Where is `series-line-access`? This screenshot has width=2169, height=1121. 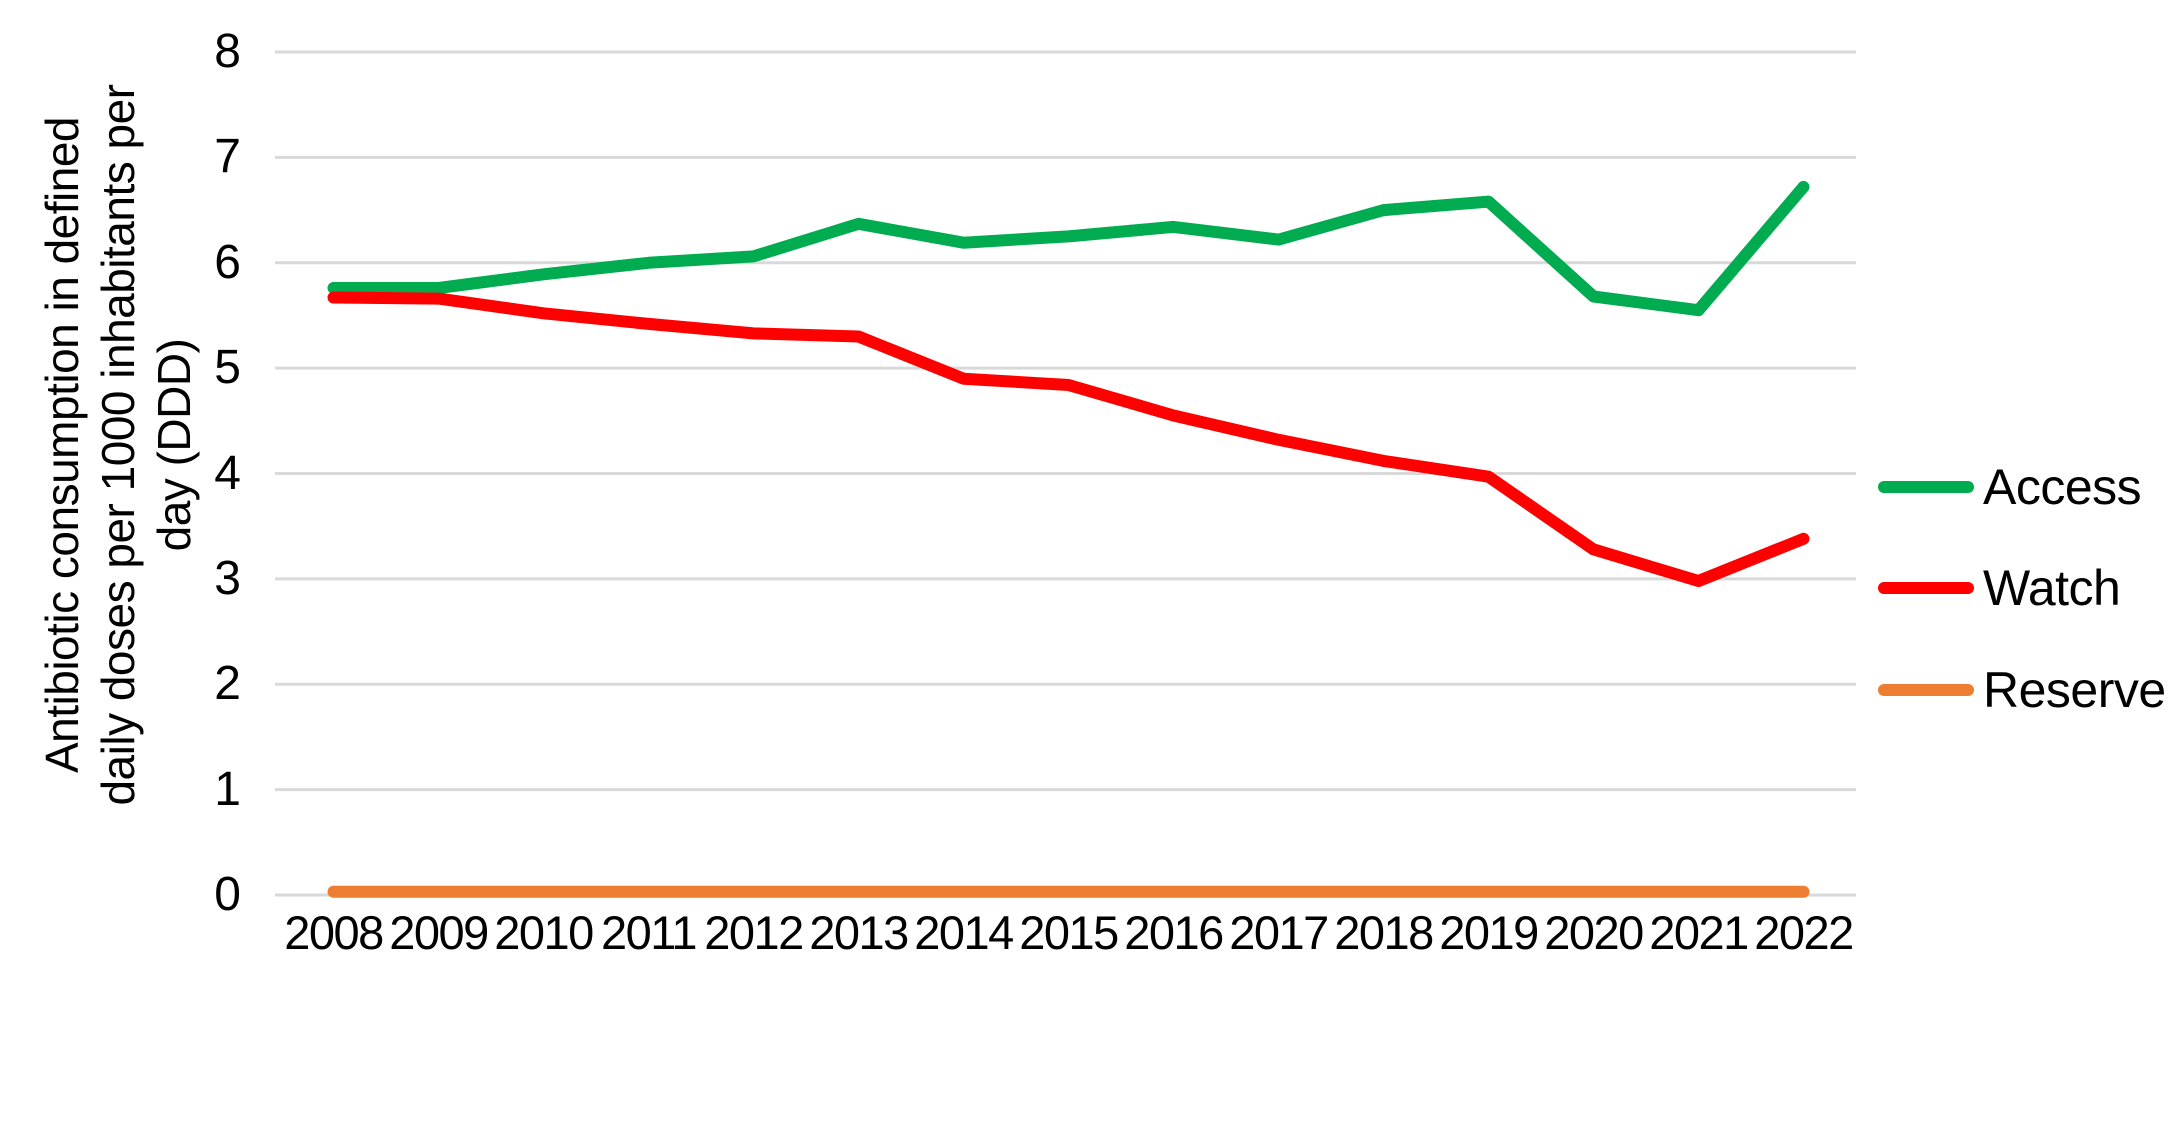
series-line-access is located at coordinates (1068, 248).